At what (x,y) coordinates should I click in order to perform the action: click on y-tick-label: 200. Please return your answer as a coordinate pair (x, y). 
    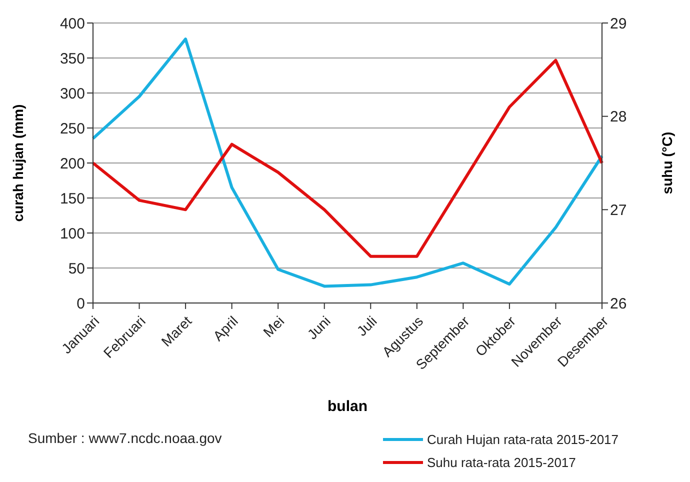
    Looking at the image, I should click on (72, 163).